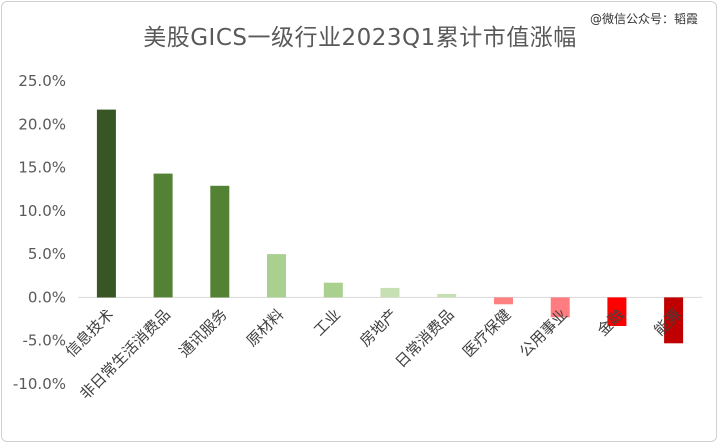  Describe the element at coordinates (202, 333) in the screenshot. I see `category-label: 通讯服务` at that location.